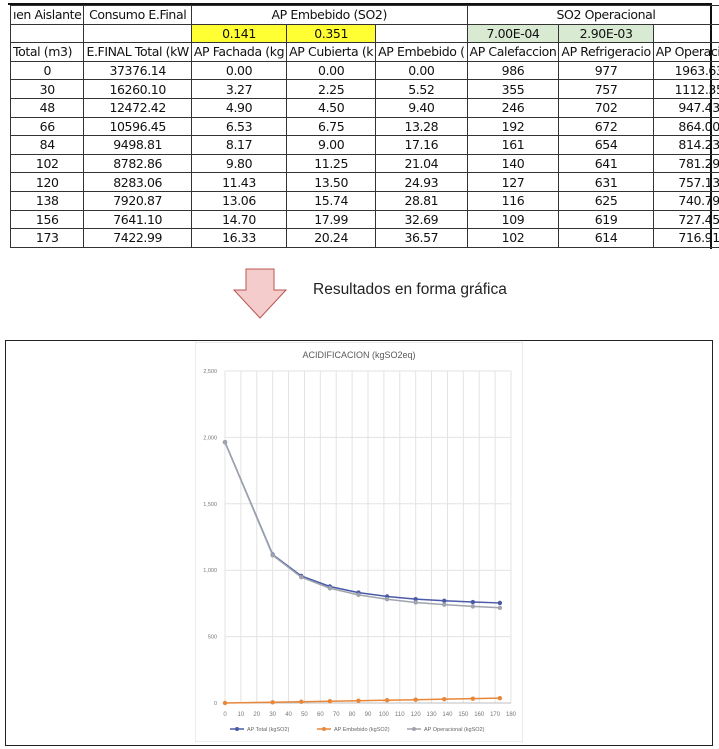 The height and width of the screenshot is (749, 719). What do you see at coordinates (331, 238) in the screenshot?
I see `table-cell: 20.24` at bounding box center [331, 238].